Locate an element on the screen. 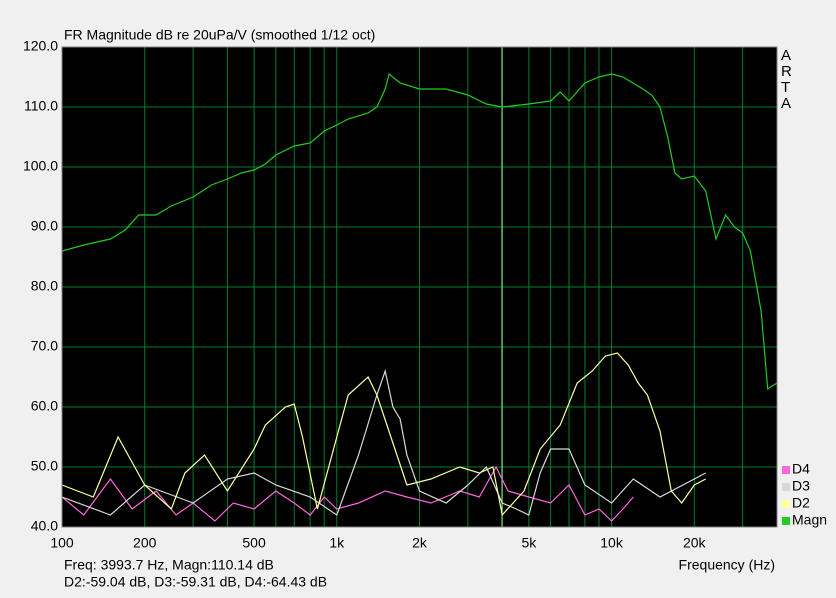  y-tick-label: 50.0 is located at coordinates (44, 466).